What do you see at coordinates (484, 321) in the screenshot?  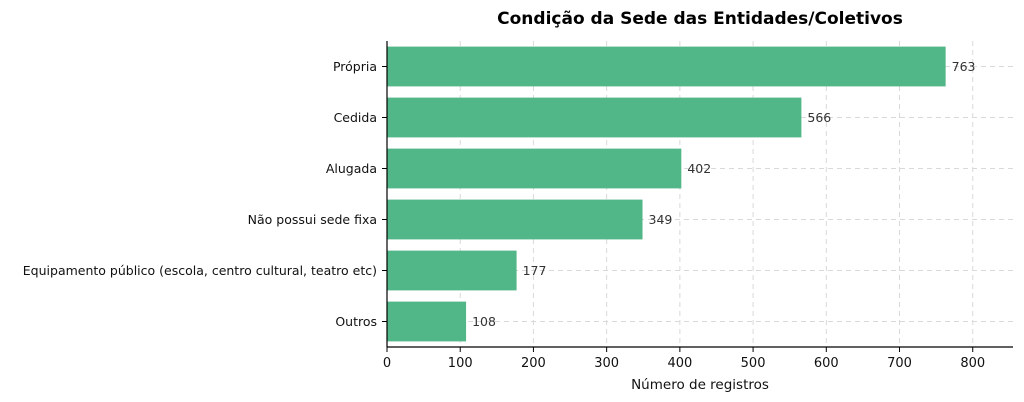 I see `bar-value-label: 108` at bounding box center [484, 321].